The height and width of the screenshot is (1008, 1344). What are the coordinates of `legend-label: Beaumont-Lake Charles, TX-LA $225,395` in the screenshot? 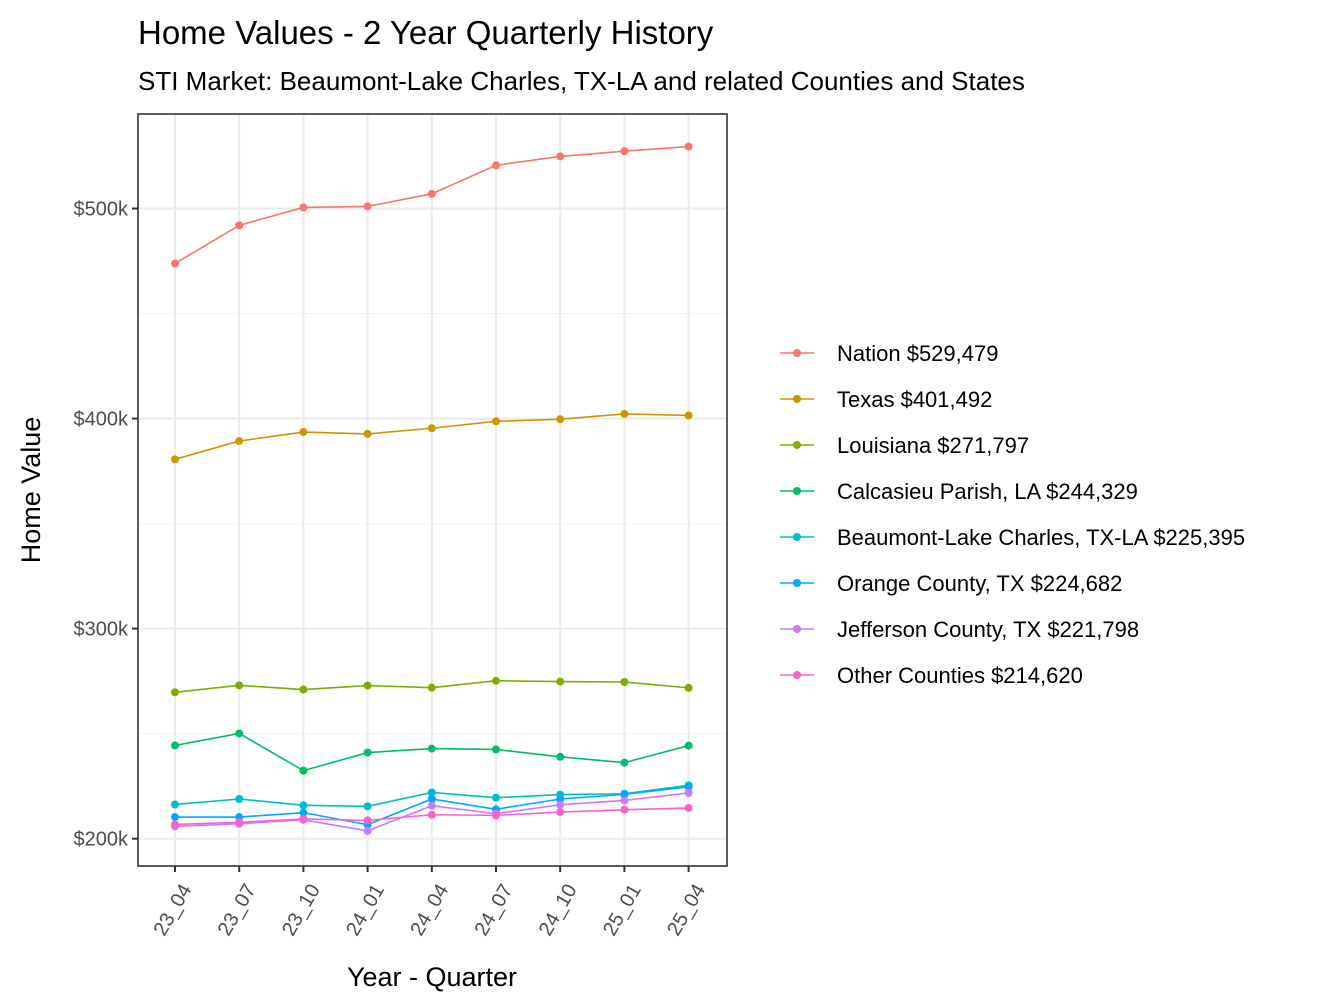 It's located at (1041, 537).